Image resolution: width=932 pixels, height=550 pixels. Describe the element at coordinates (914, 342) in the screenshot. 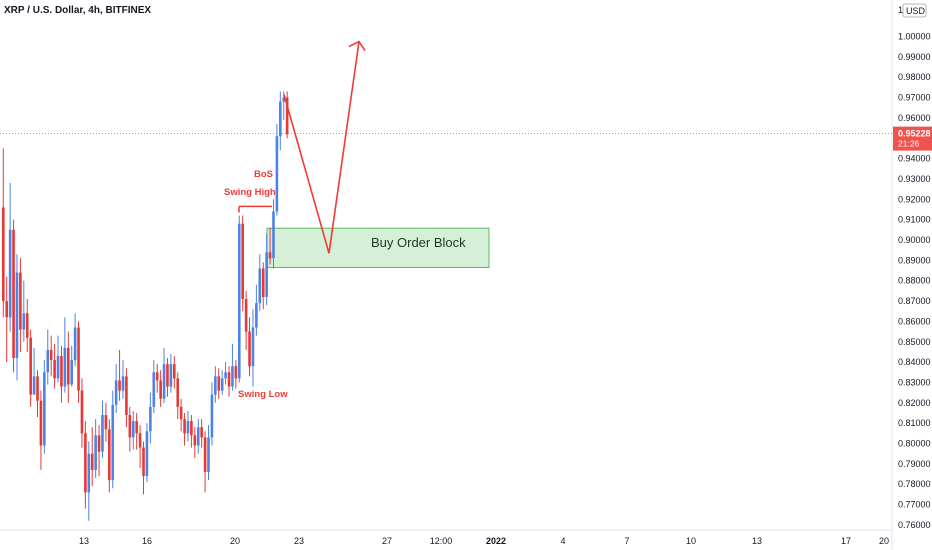

I see `price-tick-label: 0.85000` at that location.